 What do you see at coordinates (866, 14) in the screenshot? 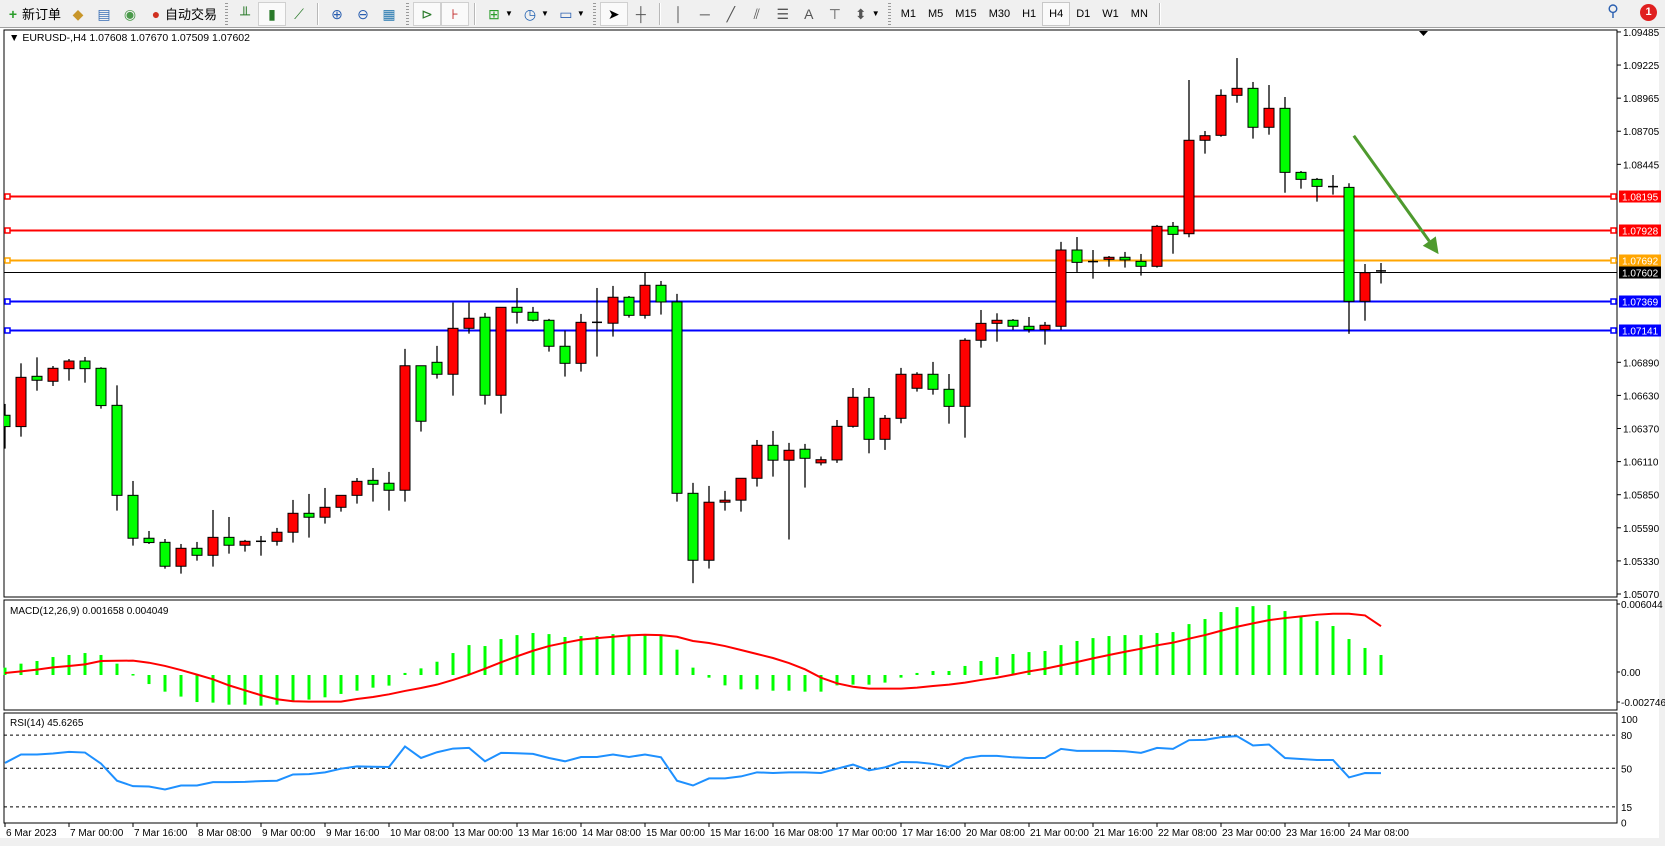
I see `arrows-dropdown: ⬍ ▼` at bounding box center [866, 14].